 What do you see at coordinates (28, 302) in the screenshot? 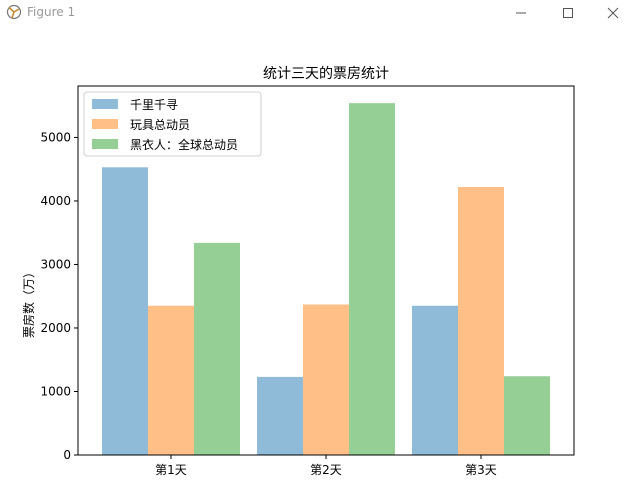
I see `y-axis-label: 票房数（万）` at bounding box center [28, 302].